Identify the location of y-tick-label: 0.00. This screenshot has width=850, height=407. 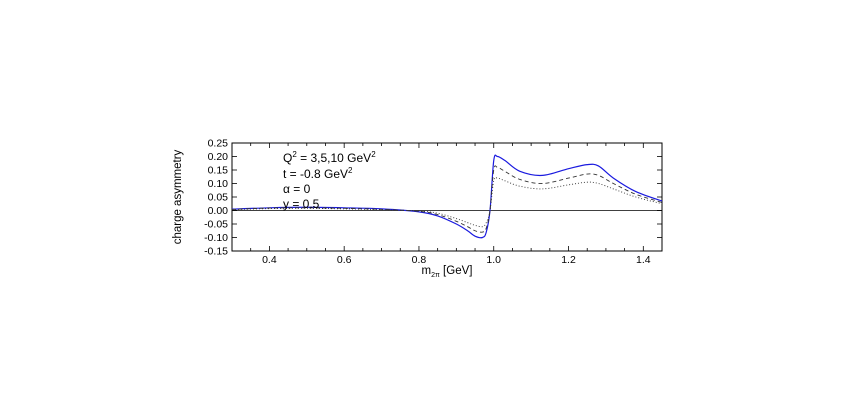
(218, 211).